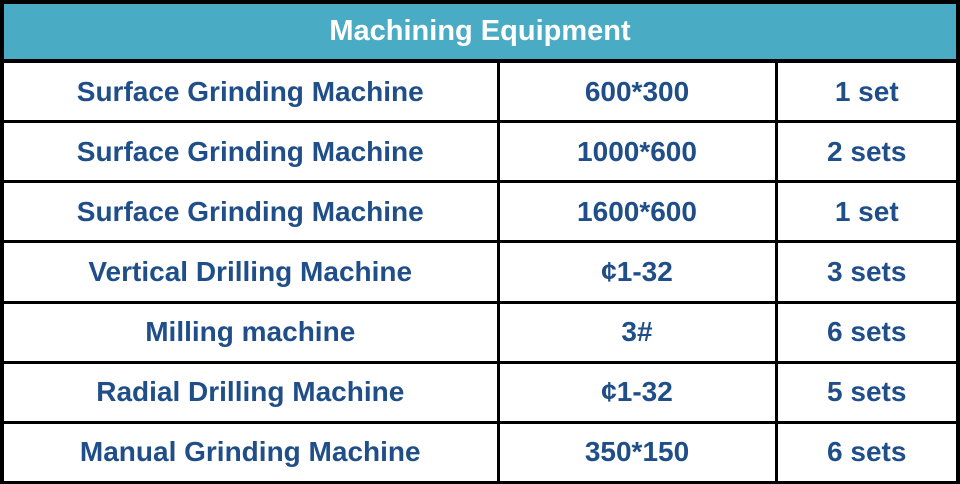  I want to click on table-row: Manual Grinding Machine 350*150 6 sets, so click(480, 450).